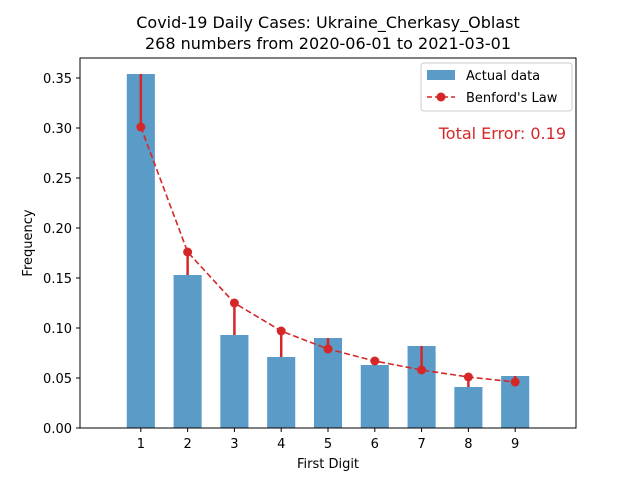 Image resolution: width=640 pixels, height=480 pixels. I want to click on legend-frame, so click(496, 87).